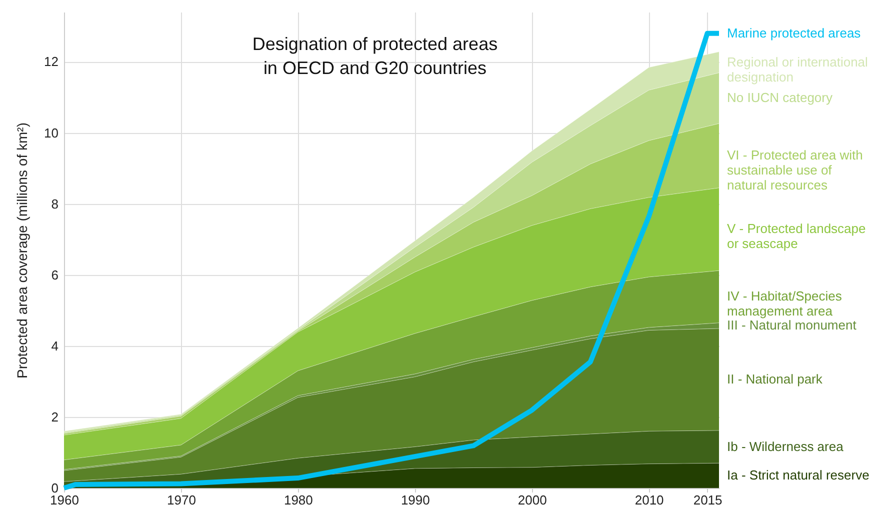 The width and height of the screenshot is (892, 511). I want to click on series-label: VI - Protected area with sustainable use of natural resources, so click(795, 170).